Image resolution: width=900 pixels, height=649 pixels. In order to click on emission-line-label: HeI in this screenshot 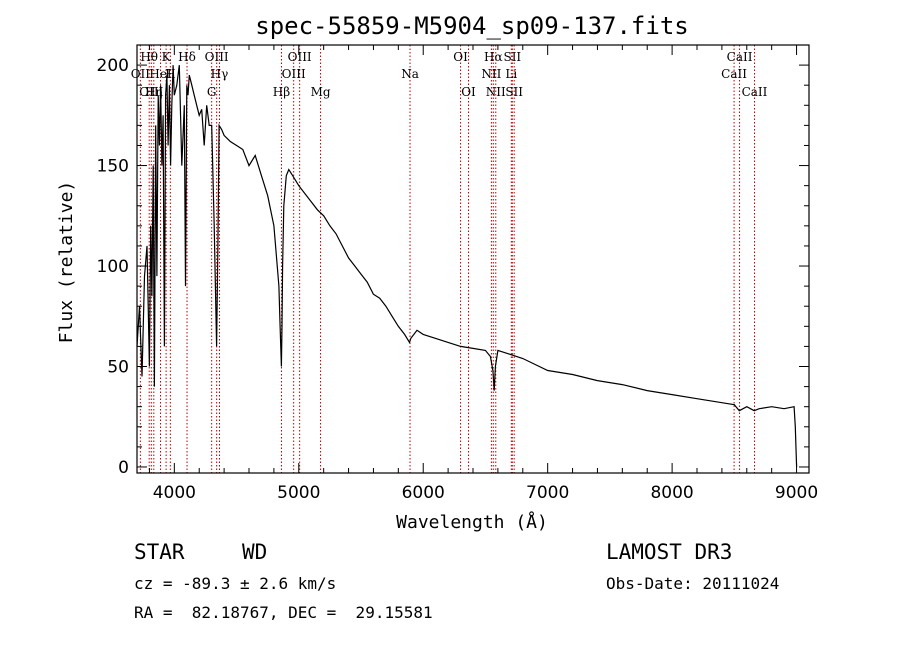, I will do `click(160, 74)`.